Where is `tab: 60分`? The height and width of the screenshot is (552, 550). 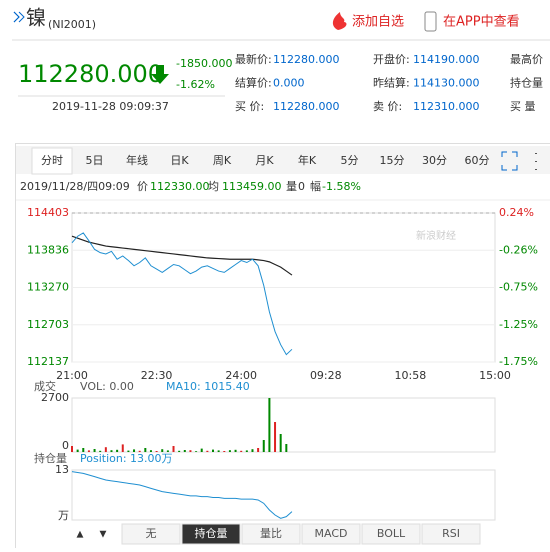 tab: 60分 is located at coordinates (477, 160).